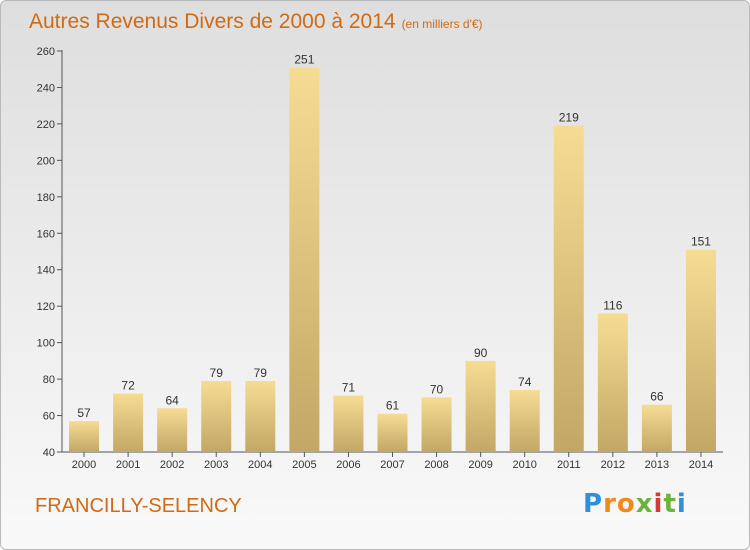 The image size is (750, 550). I want to click on bar-2000, so click(84, 436).